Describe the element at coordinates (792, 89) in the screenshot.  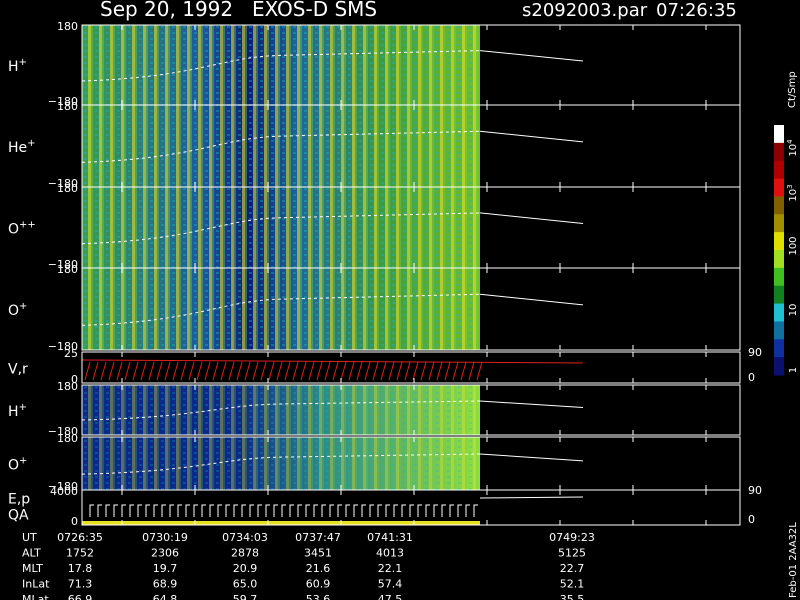
I see `colorbar-title: Ct/Smp` at that location.